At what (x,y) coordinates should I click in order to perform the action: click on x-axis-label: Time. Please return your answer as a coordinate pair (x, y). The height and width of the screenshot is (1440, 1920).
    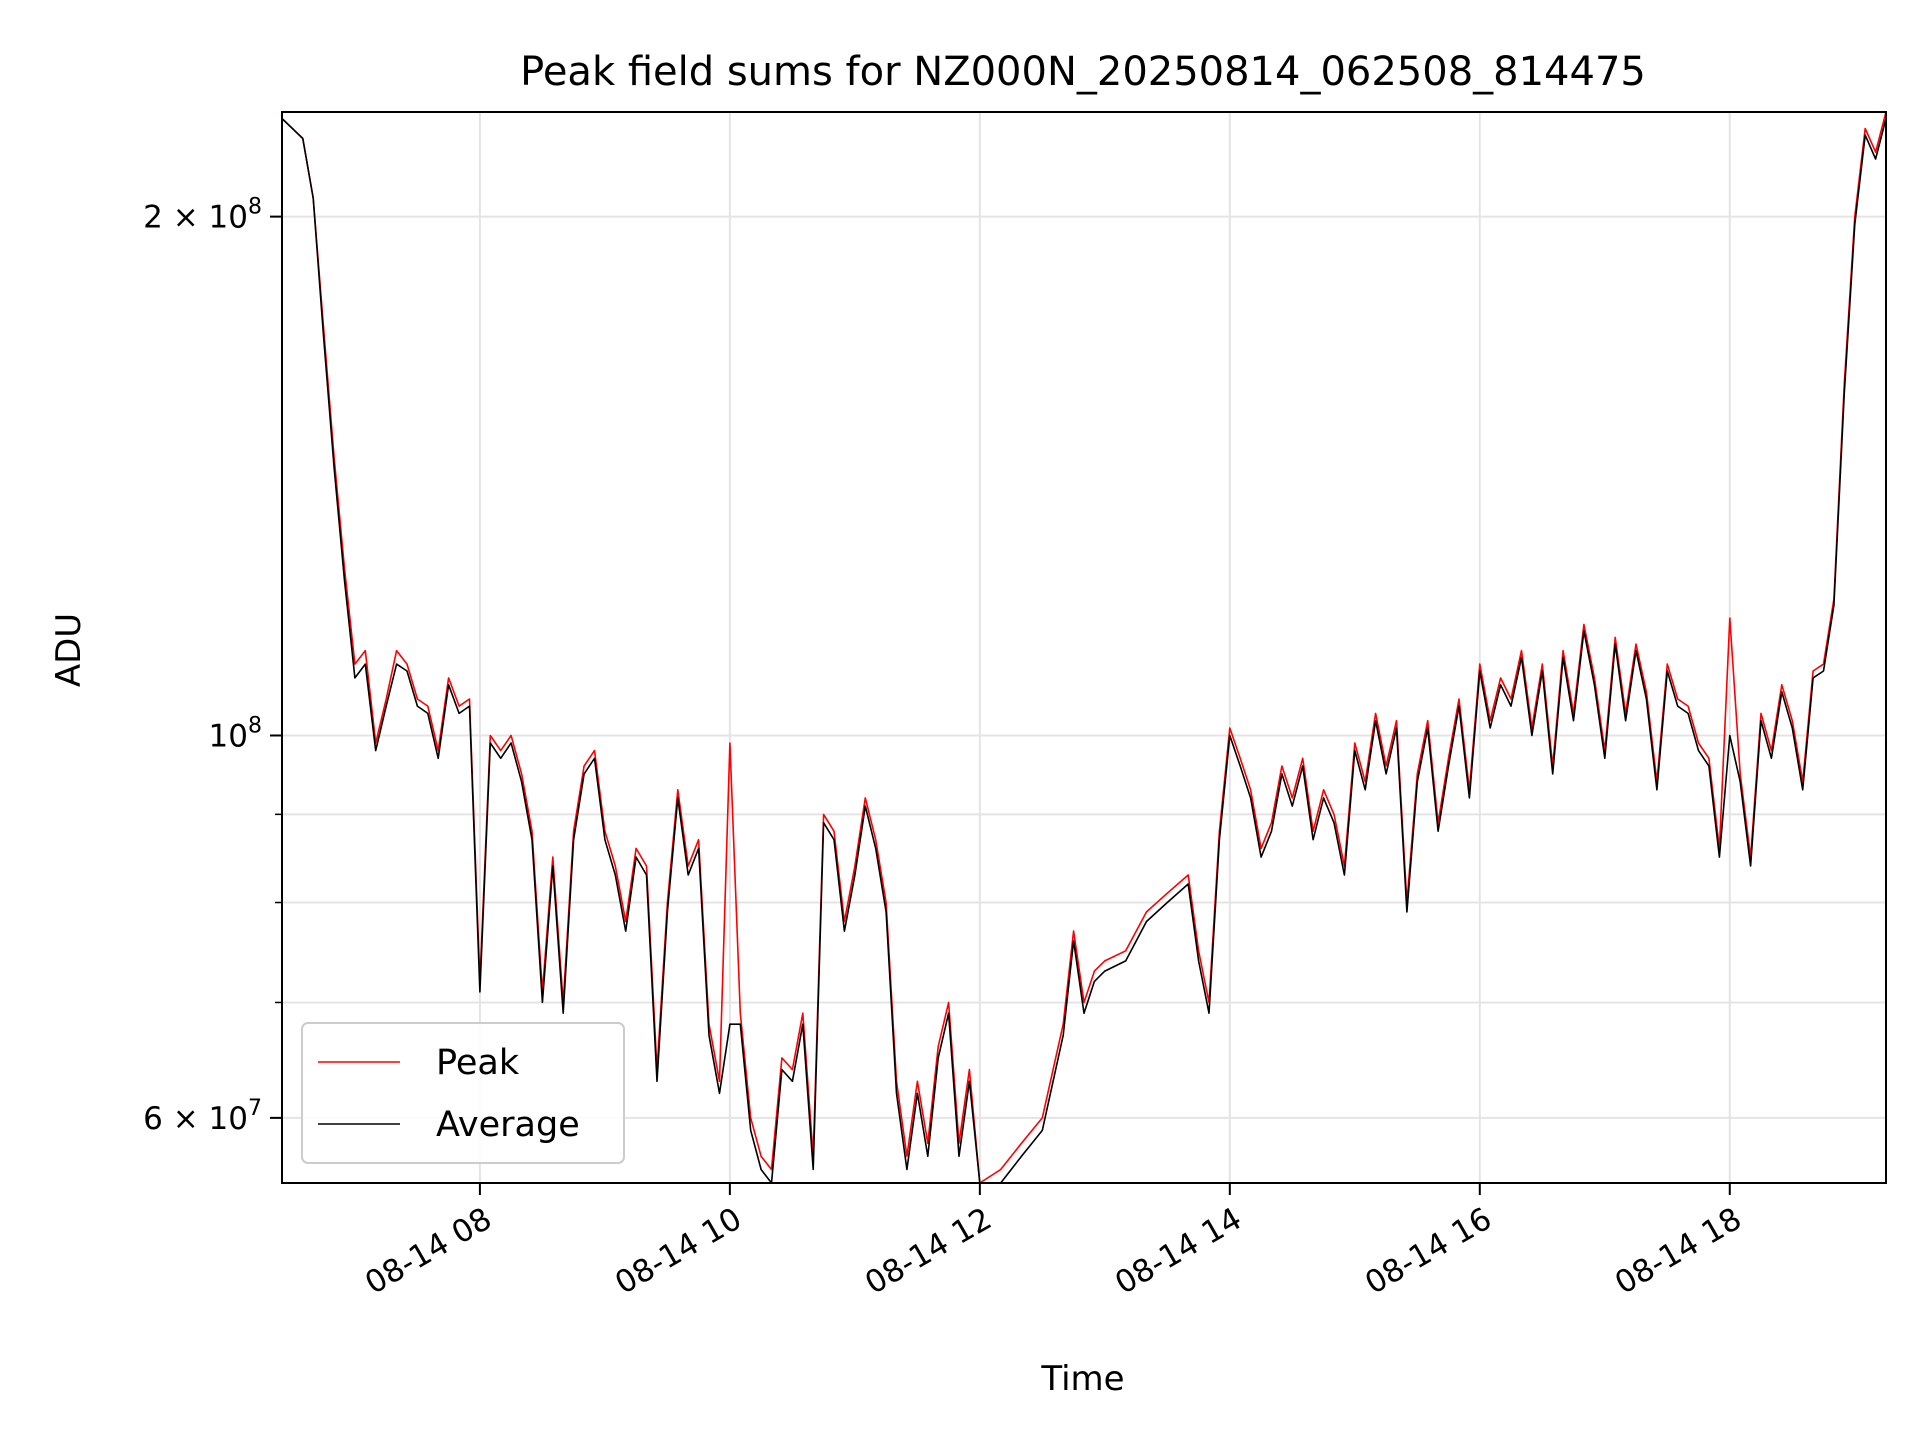
    Looking at the image, I should click on (1082, 1379).